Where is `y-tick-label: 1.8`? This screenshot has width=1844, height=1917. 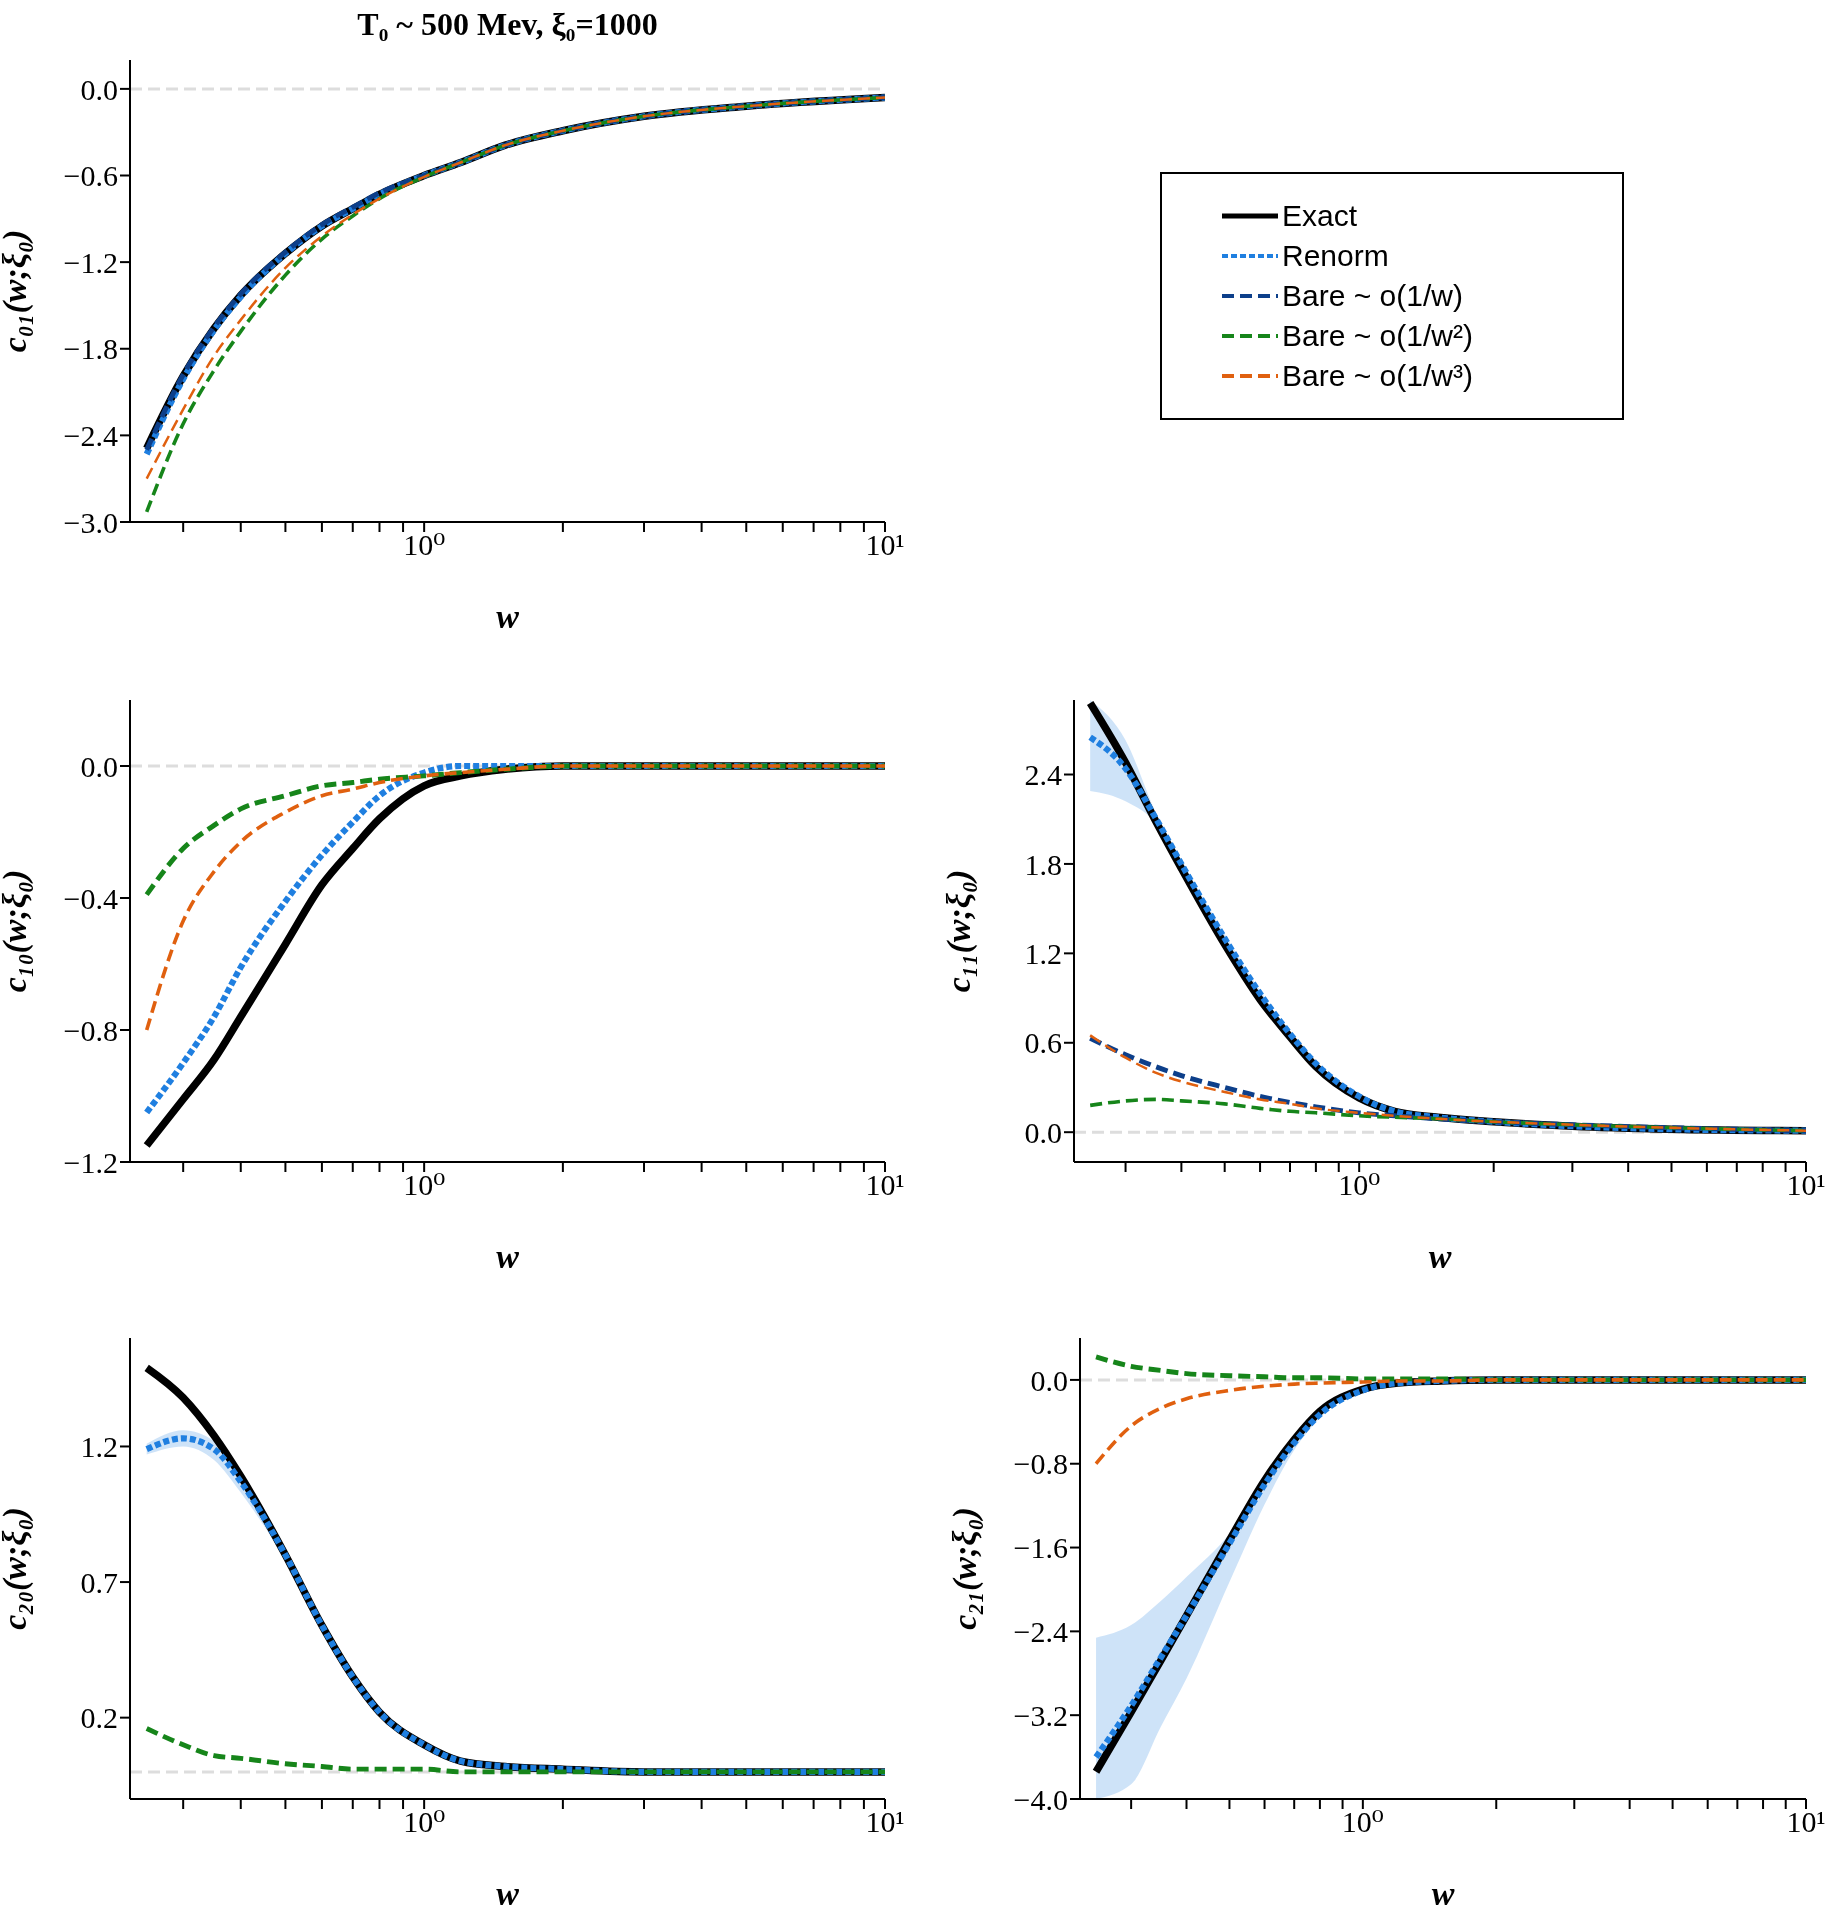
y-tick-label: 1.8 is located at coordinates (1043, 864).